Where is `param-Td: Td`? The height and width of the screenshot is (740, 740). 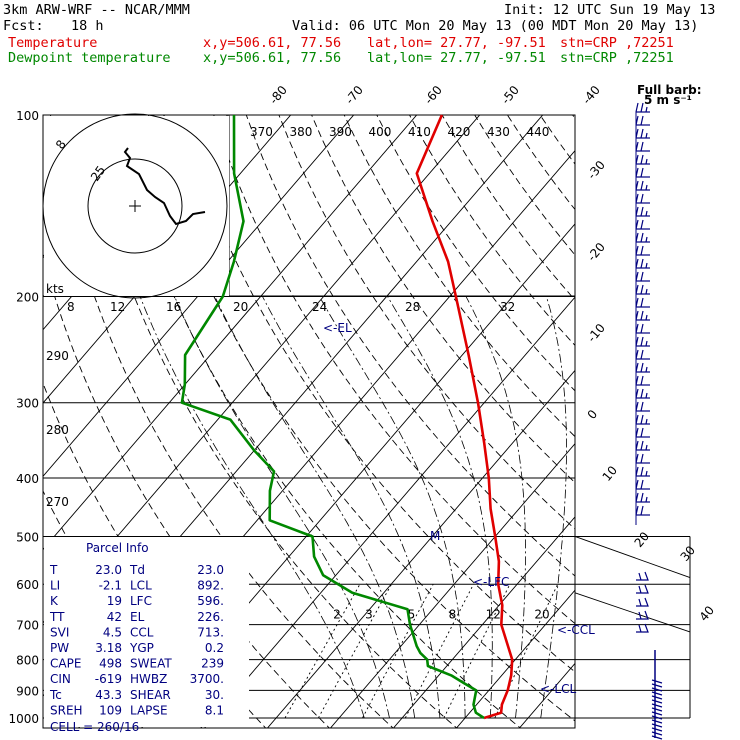 param-Td: Td is located at coordinates (137, 570).